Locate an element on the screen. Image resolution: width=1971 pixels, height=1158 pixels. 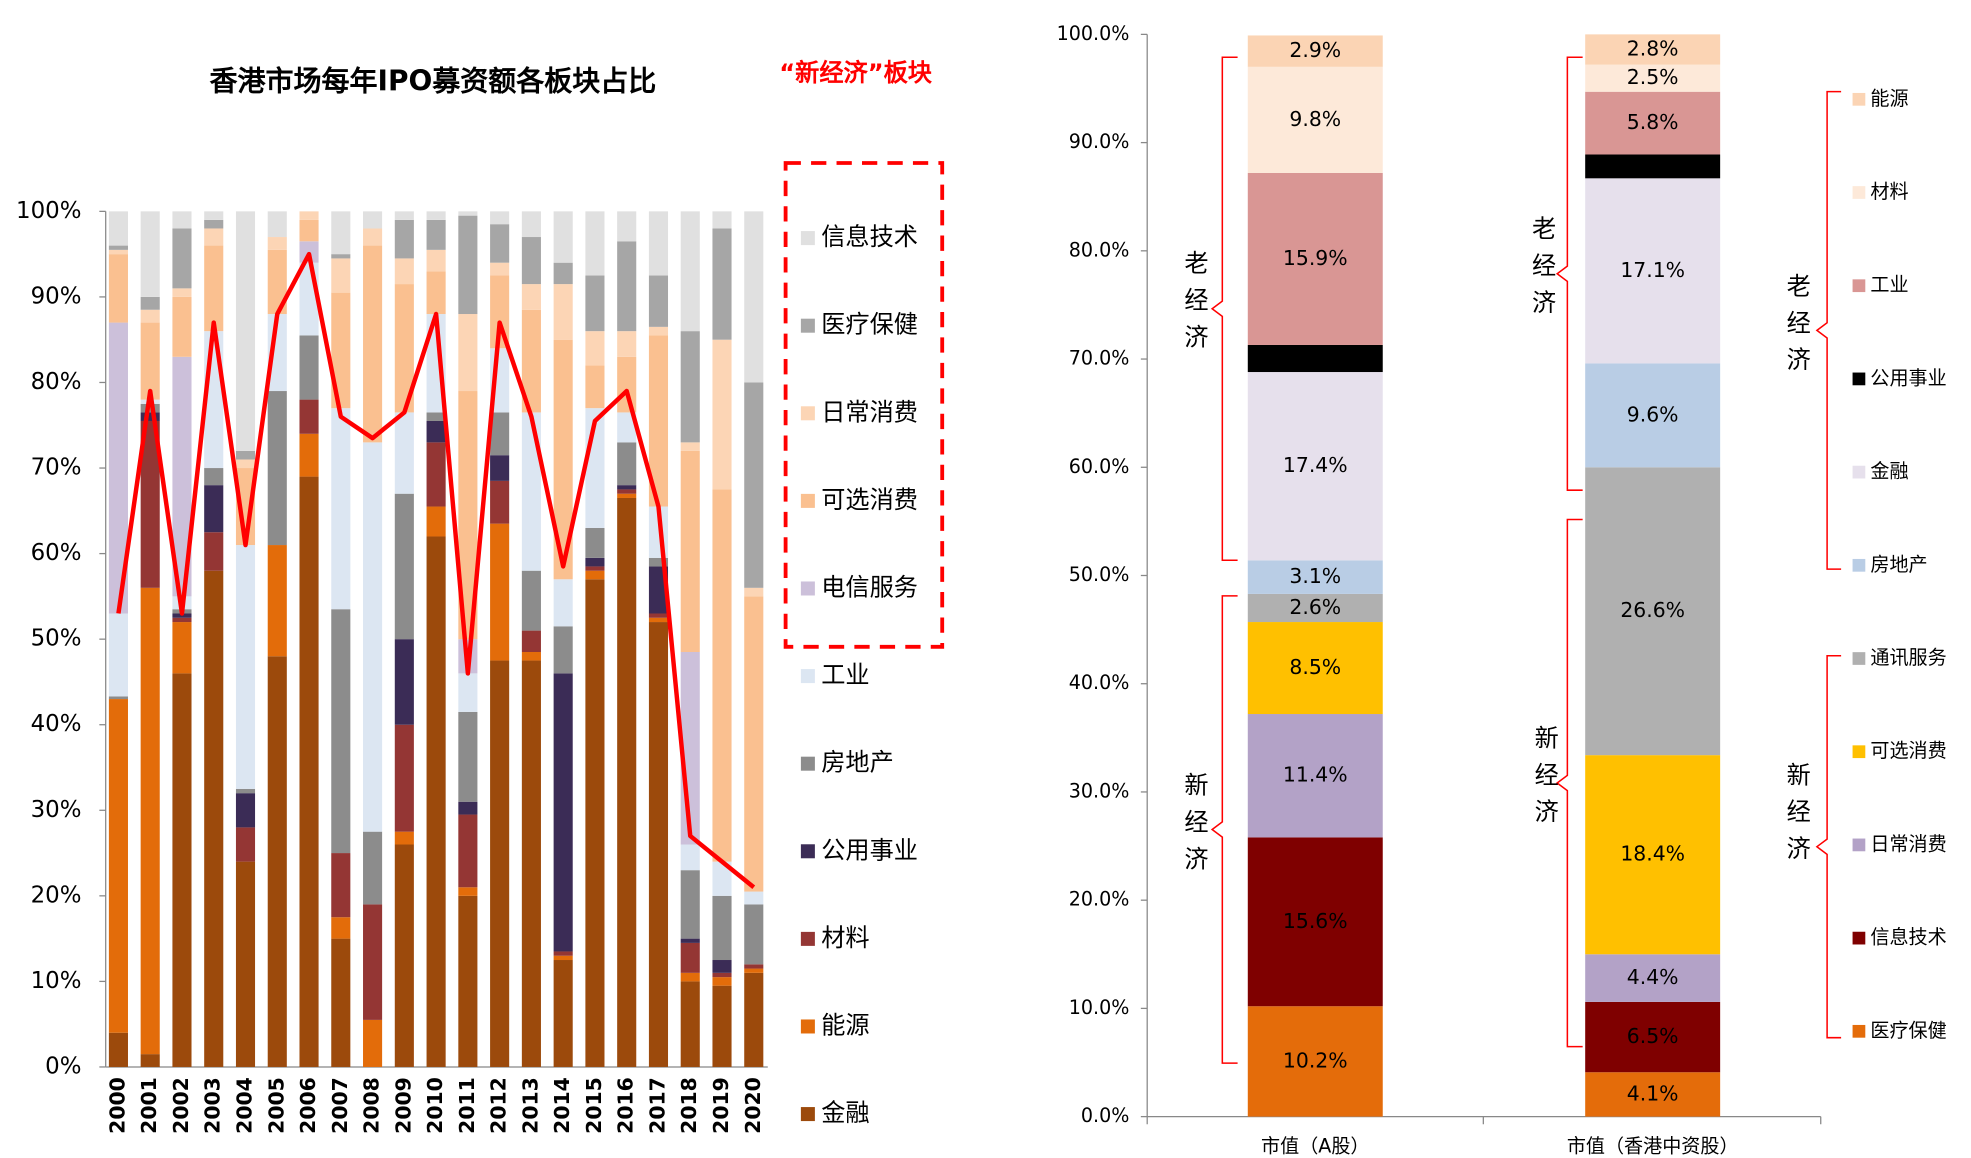
y-tick-label: 70% is located at coordinates (56, 468).